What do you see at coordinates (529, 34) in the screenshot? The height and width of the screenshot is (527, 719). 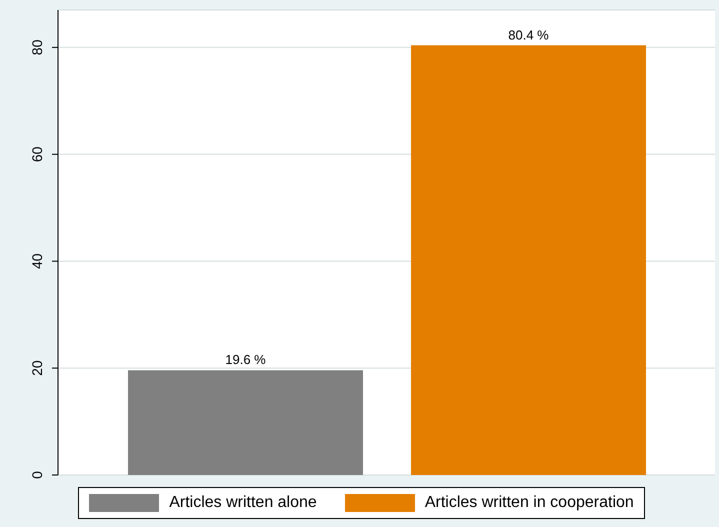 I see `data-label: 80.4 %` at bounding box center [529, 34].